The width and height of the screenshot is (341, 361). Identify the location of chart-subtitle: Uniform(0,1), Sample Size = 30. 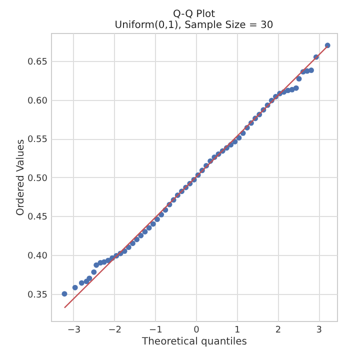
(194, 25).